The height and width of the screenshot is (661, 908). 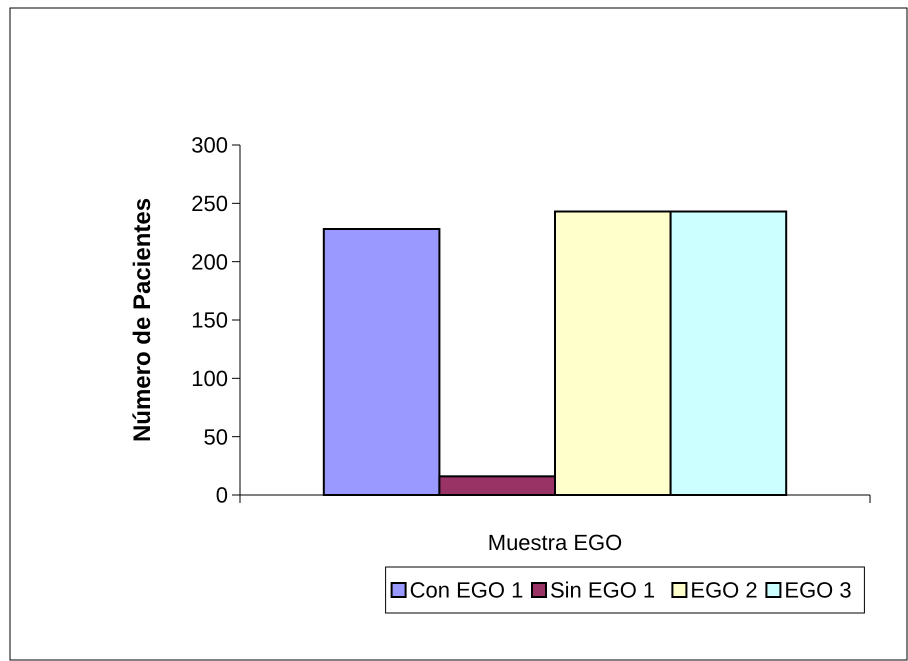 What do you see at coordinates (209, 320) in the screenshot?
I see `y-tick-label: 150` at bounding box center [209, 320].